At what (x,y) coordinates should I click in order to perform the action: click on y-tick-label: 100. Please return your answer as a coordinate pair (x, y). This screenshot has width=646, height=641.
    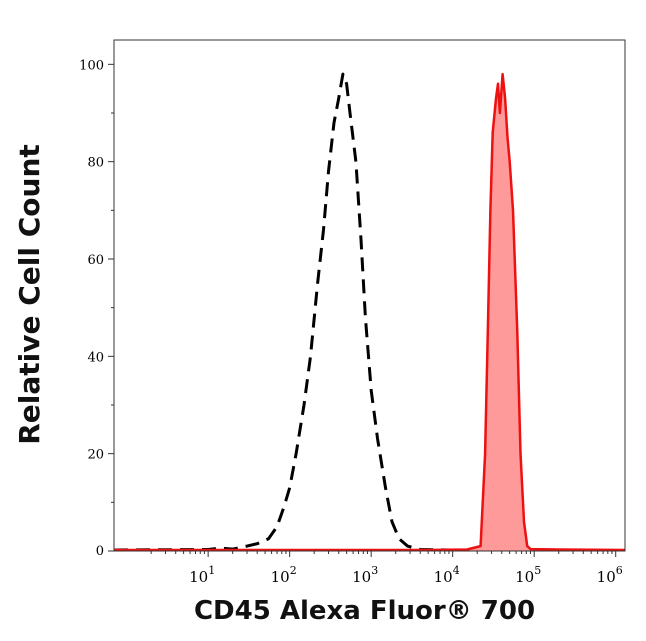
    Looking at the image, I should click on (91, 65).